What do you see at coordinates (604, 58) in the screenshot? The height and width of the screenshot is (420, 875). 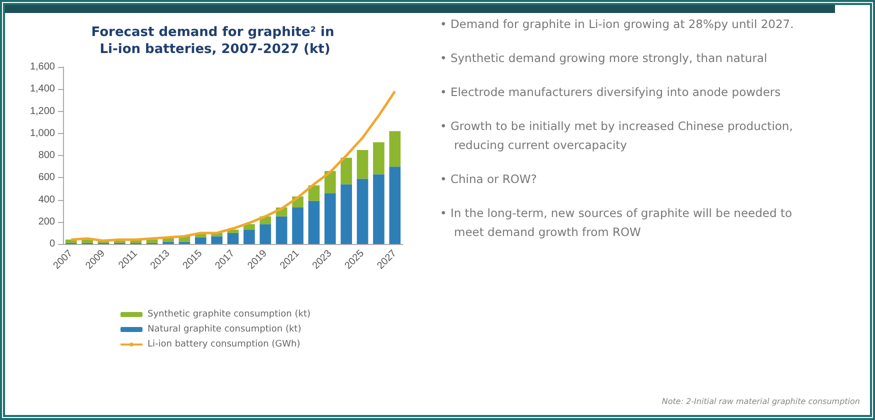 I see `text: • Synthetic demand growing more strongly, than natural` at bounding box center [604, 58].